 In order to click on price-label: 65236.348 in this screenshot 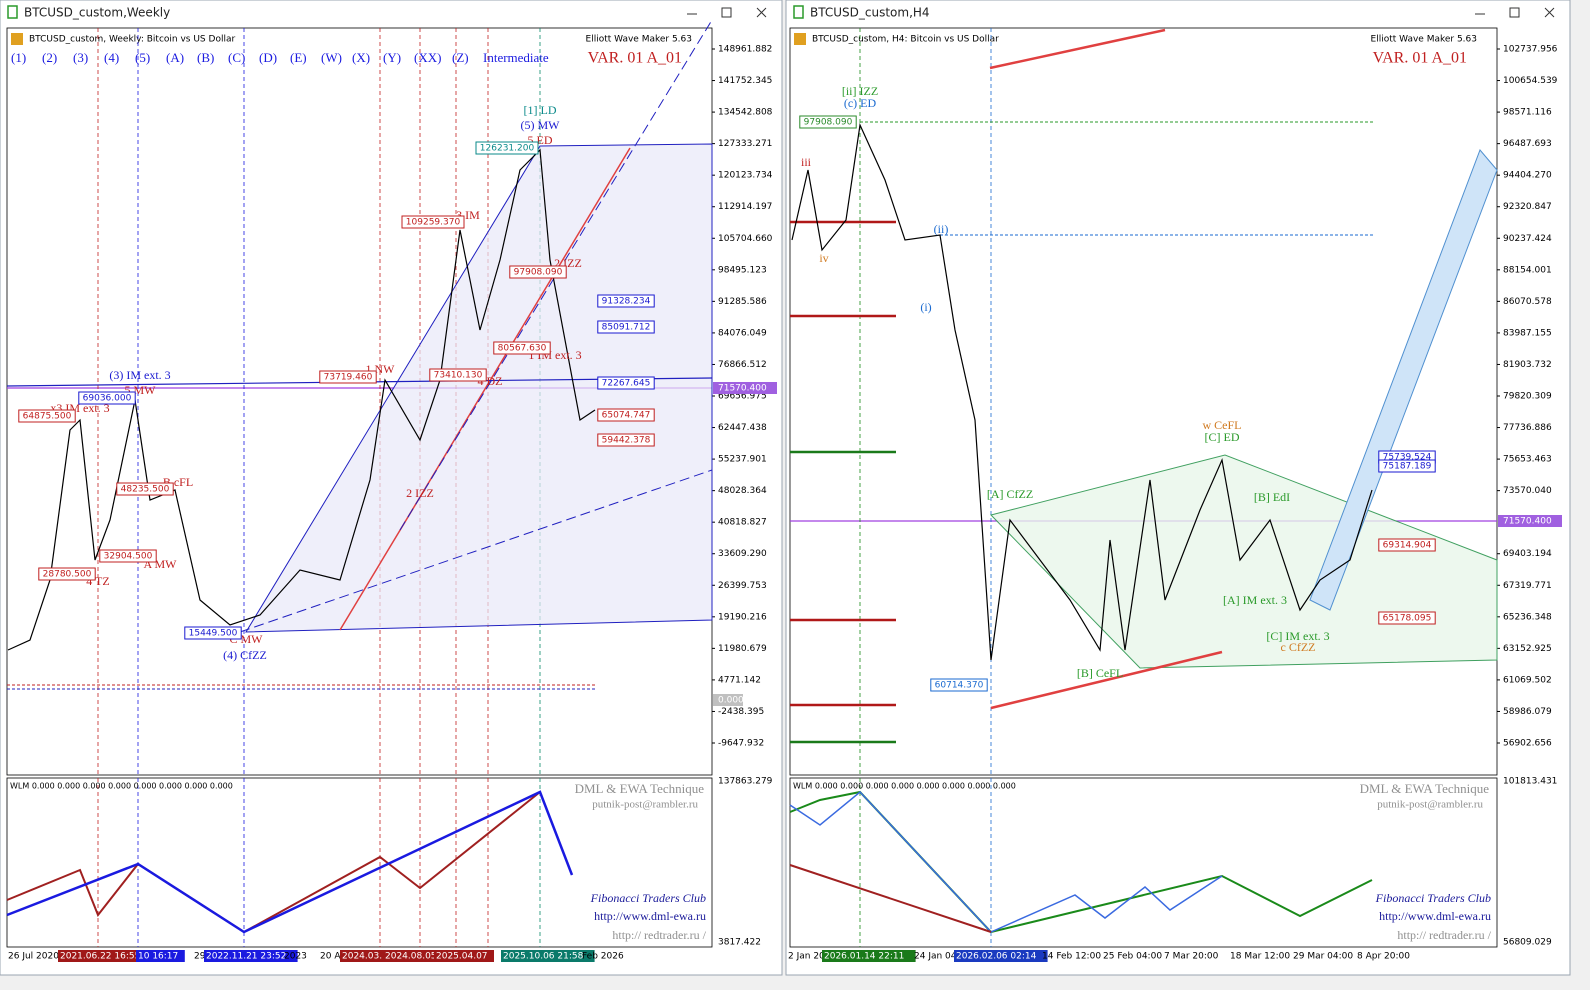, I will do `click(1527, 617)`.